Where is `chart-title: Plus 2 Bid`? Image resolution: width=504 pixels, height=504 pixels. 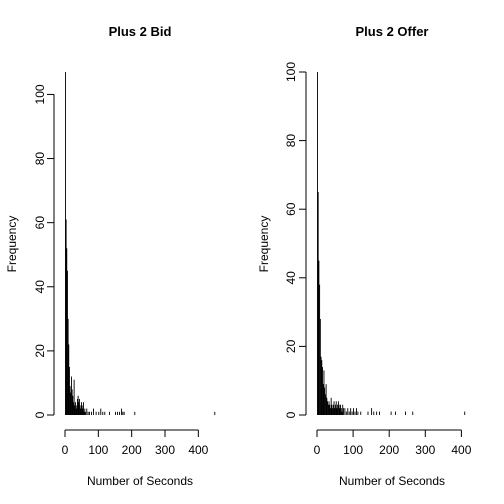 chart-title: Plus 2 Bid is located at coordinates (140, 31).